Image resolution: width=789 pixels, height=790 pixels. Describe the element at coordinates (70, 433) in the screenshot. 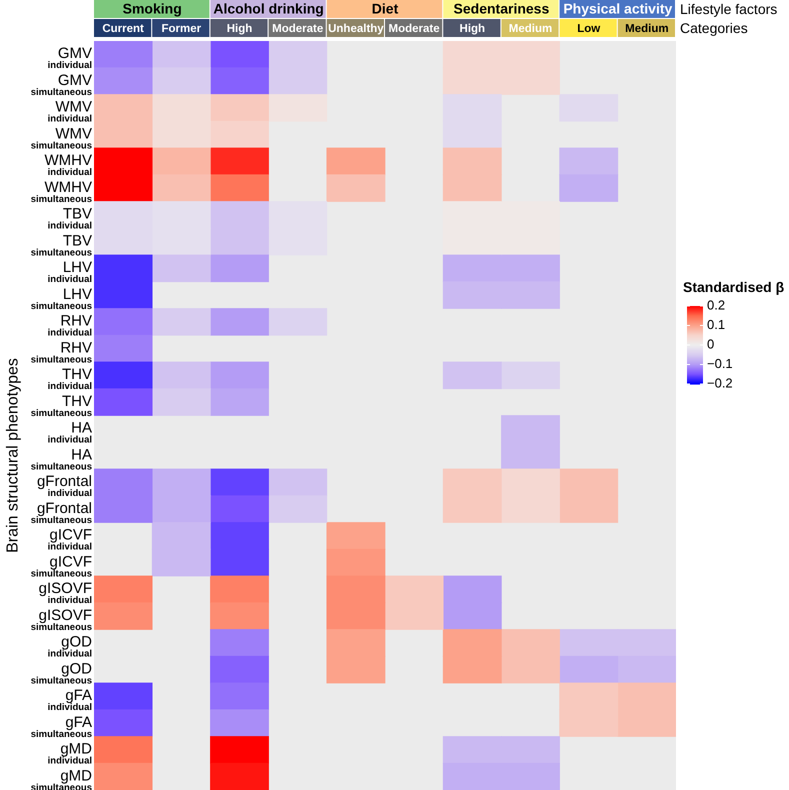

I see `y-tick-label: HAindividual` at that location.